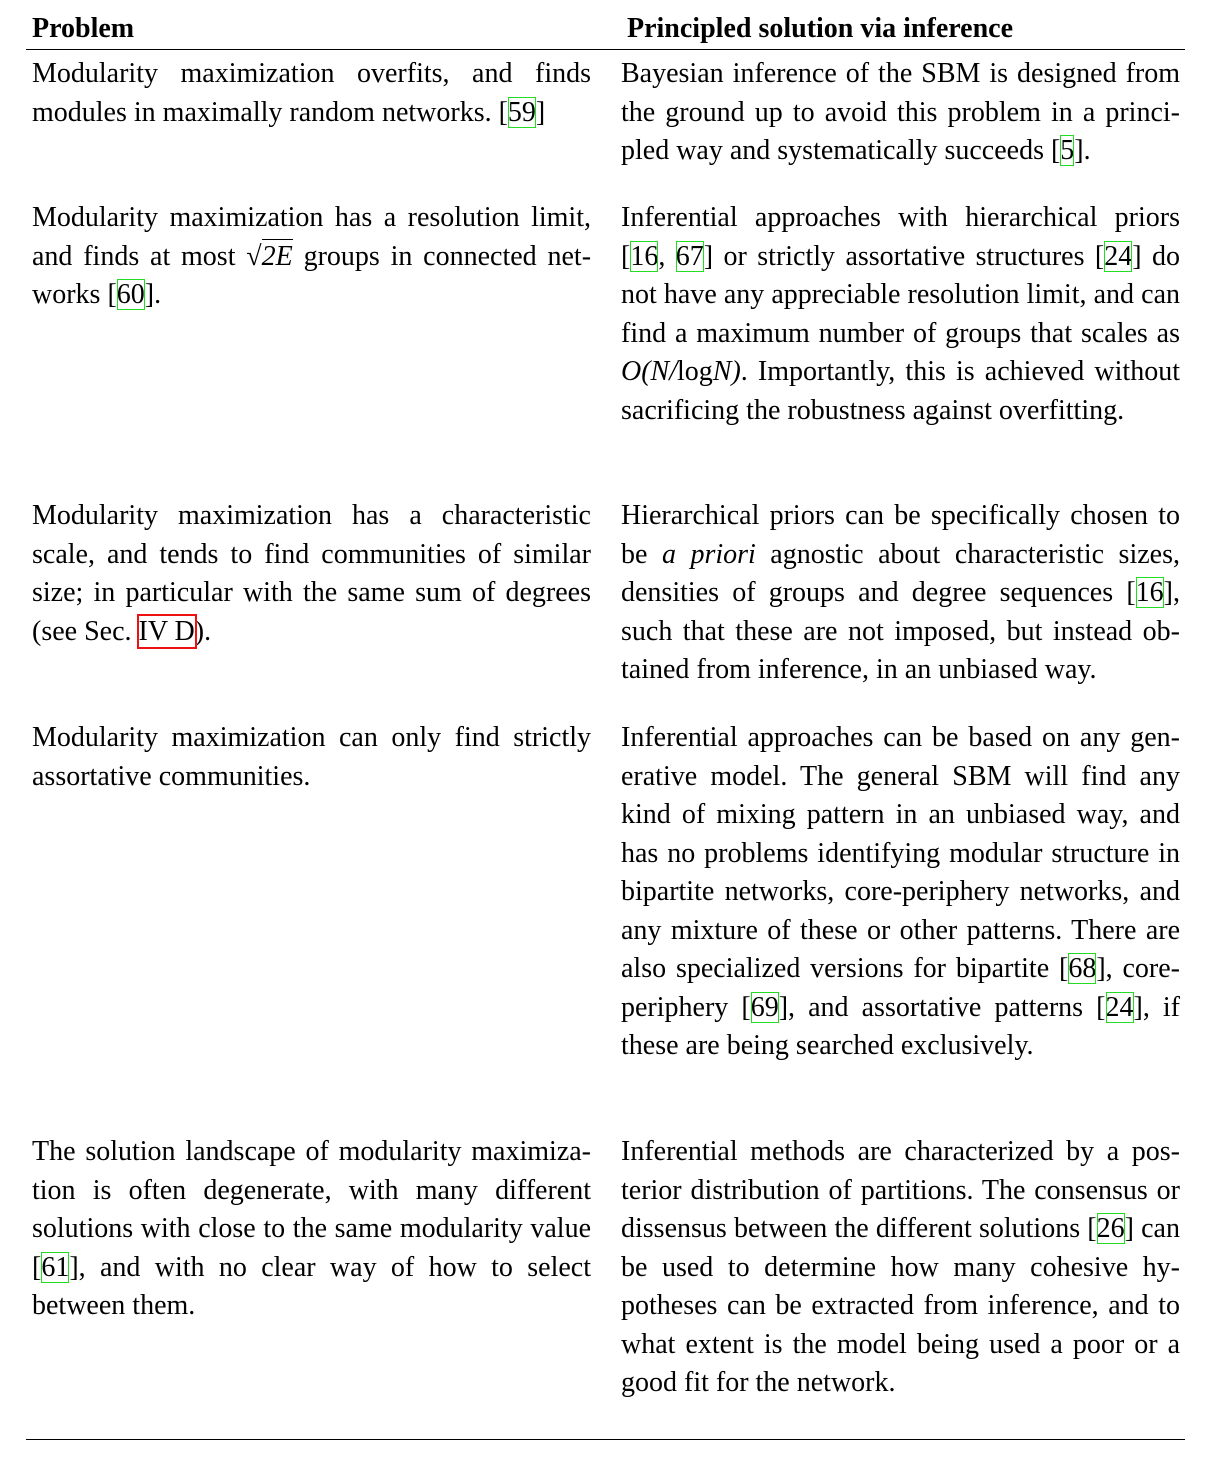  Describe the element at coordinates (942, 1007) in the screenshot. I see `cell-text: ], and assorta­tive patterns [` at that location.